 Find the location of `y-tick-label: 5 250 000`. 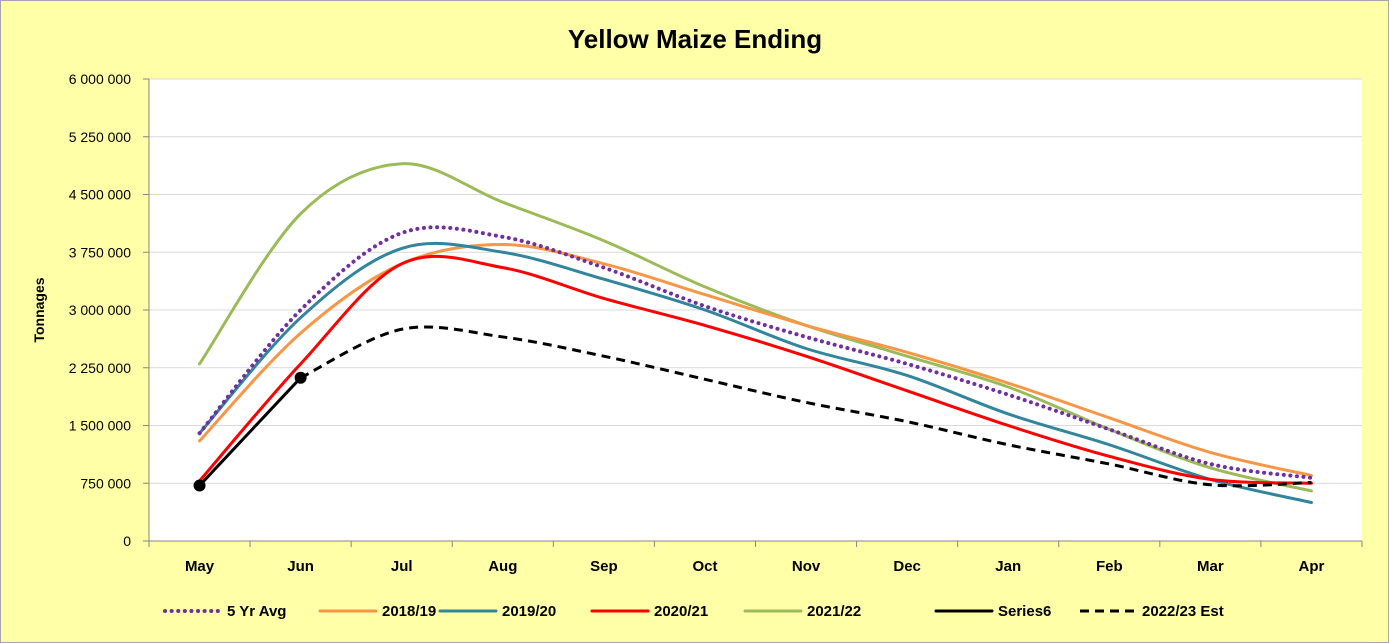

y-tick-label: 5 250 000 is located at coordinates (100, 137).